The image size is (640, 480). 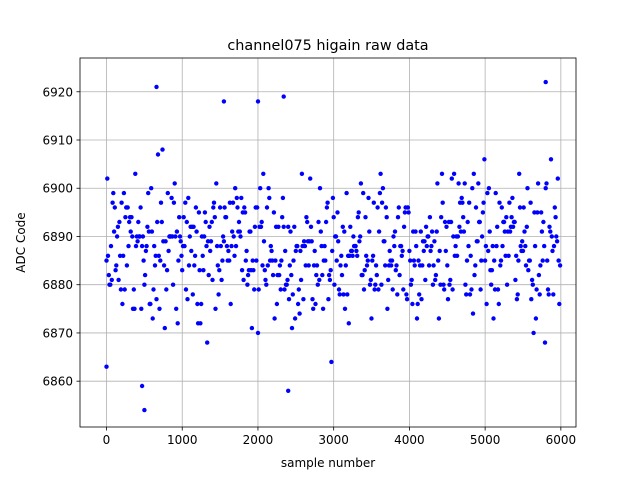 What do you see at coordinates (57, 285) in the screenshot?
I see `y-tick-label: 6880` at bounding box center [57, 285].